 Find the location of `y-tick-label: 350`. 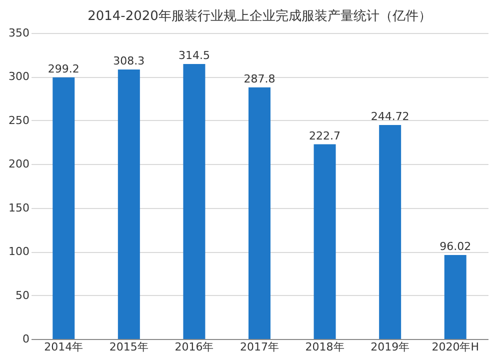

y-tick-label: 350 is located at coordinates (19, 33).